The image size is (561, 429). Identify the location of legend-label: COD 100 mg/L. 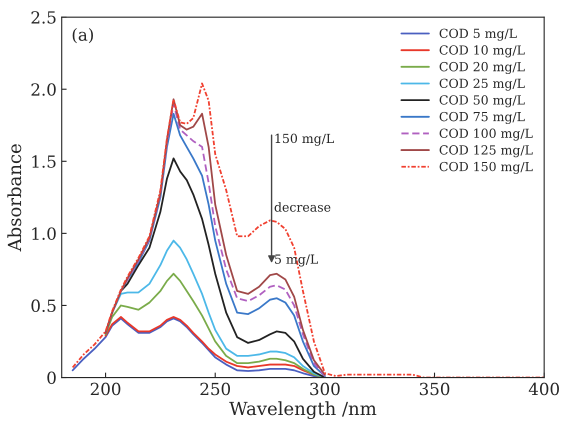
(486, 134).